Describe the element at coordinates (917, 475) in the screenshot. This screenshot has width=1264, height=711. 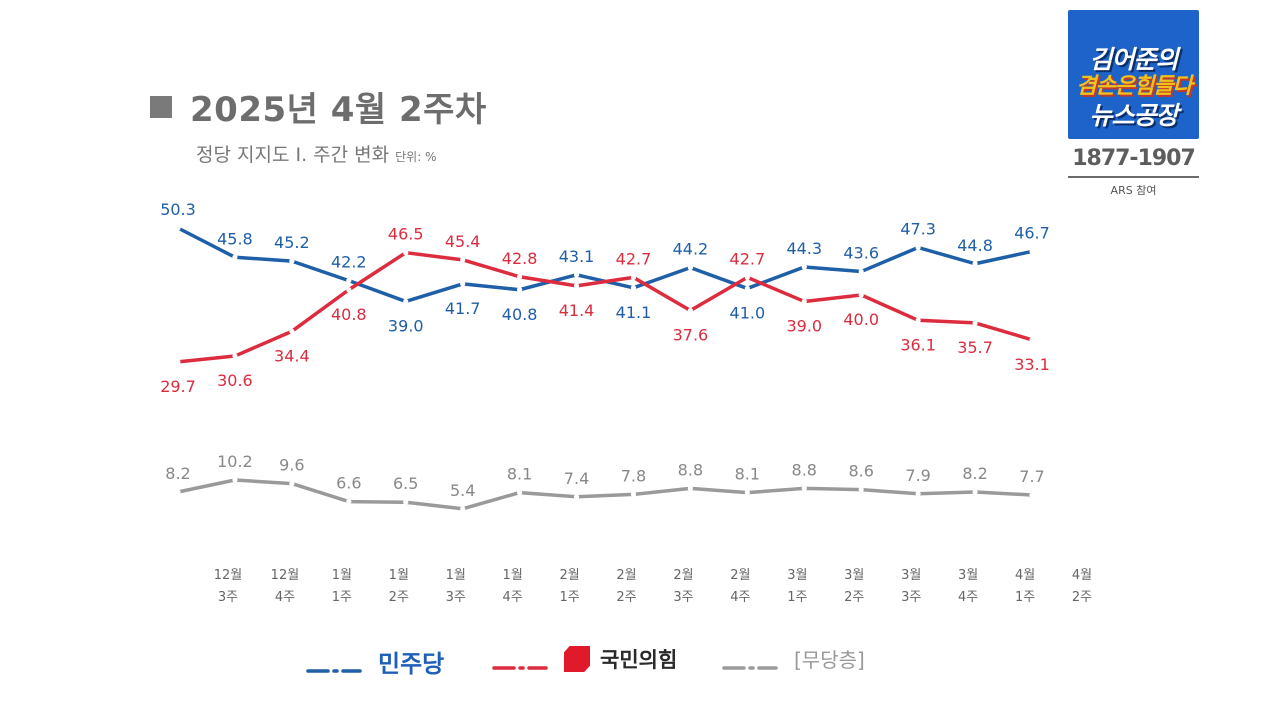
I see `data-label-independent: 7.9` at that location.